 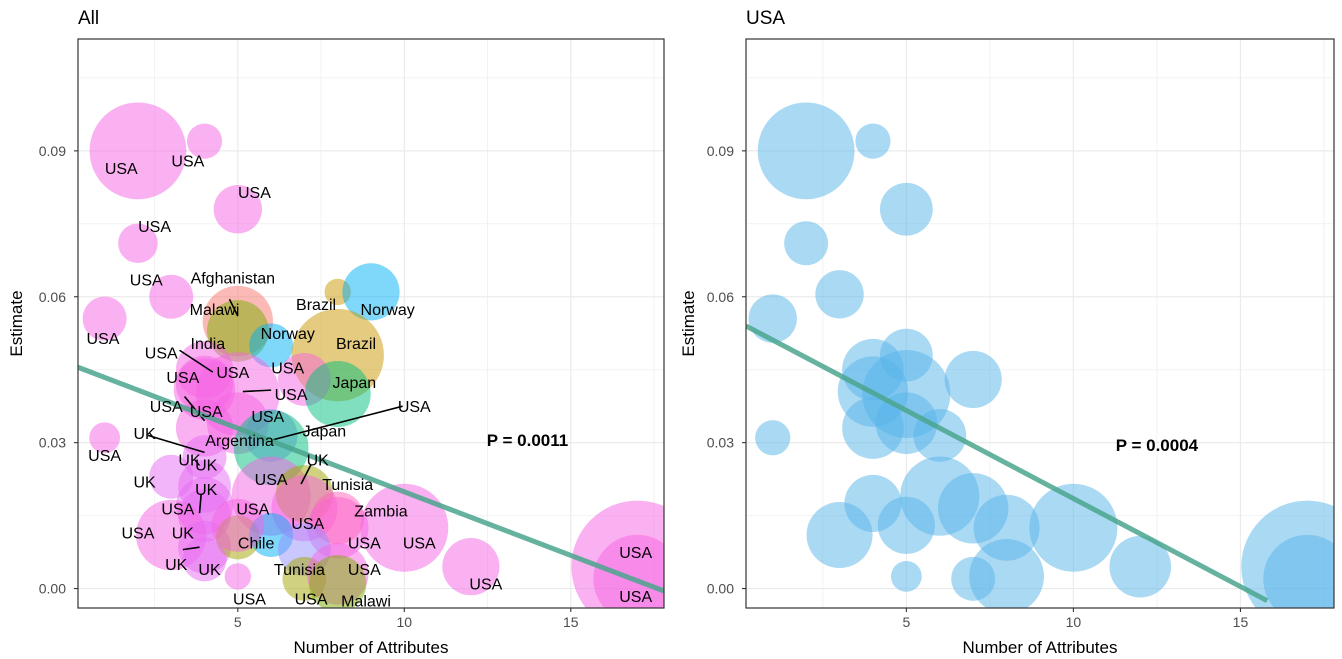 I want to click on data-point-norway, so click(x=371, y=292).